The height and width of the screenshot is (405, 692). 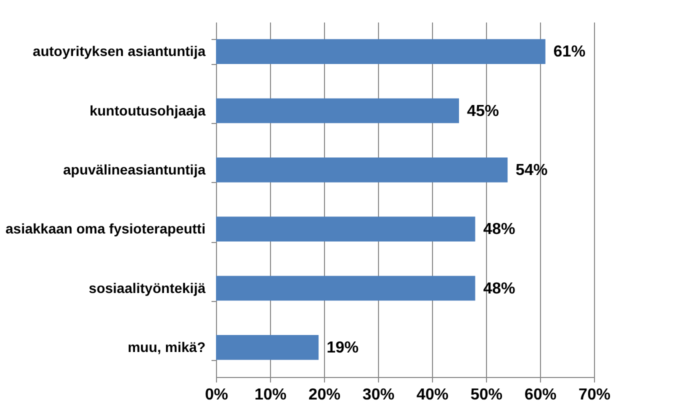 I want to click on data-label: 45%, so click(x=483, y=111).